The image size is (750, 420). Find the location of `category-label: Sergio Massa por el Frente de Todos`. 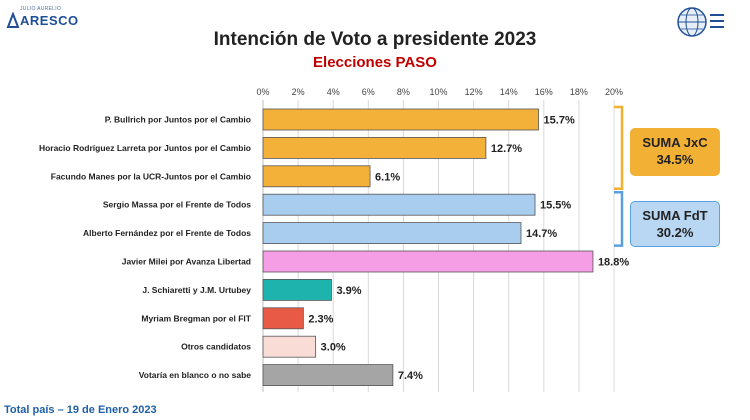

category-label: Sergio Massa por el Frente de Todos is located at coordinates (177, 205).